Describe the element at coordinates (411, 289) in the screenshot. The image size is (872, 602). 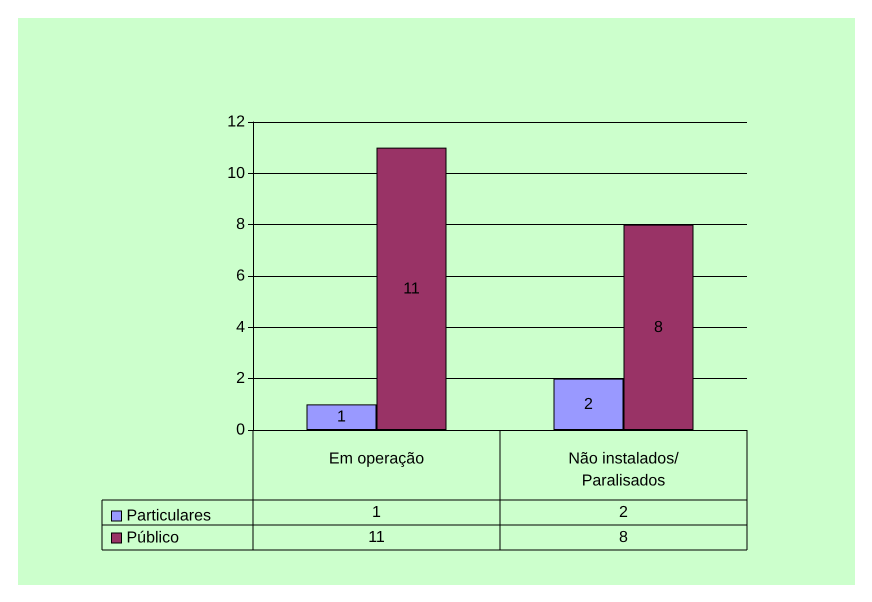
I see `text: 11` at that location.